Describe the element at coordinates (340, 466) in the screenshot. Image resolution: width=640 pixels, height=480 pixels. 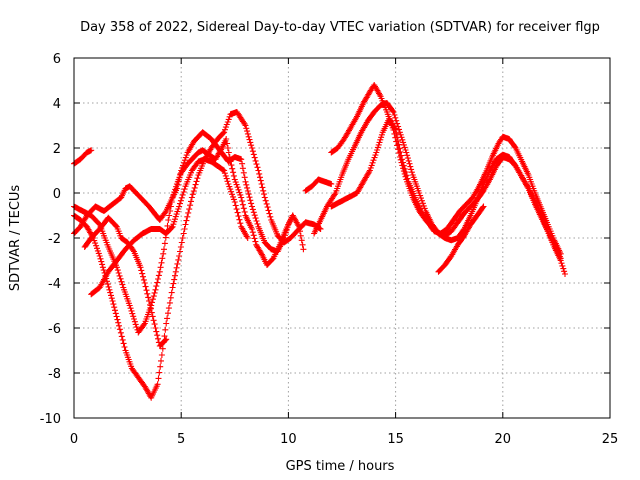
I see `x-axis-label: GPS time / hours` at that location.